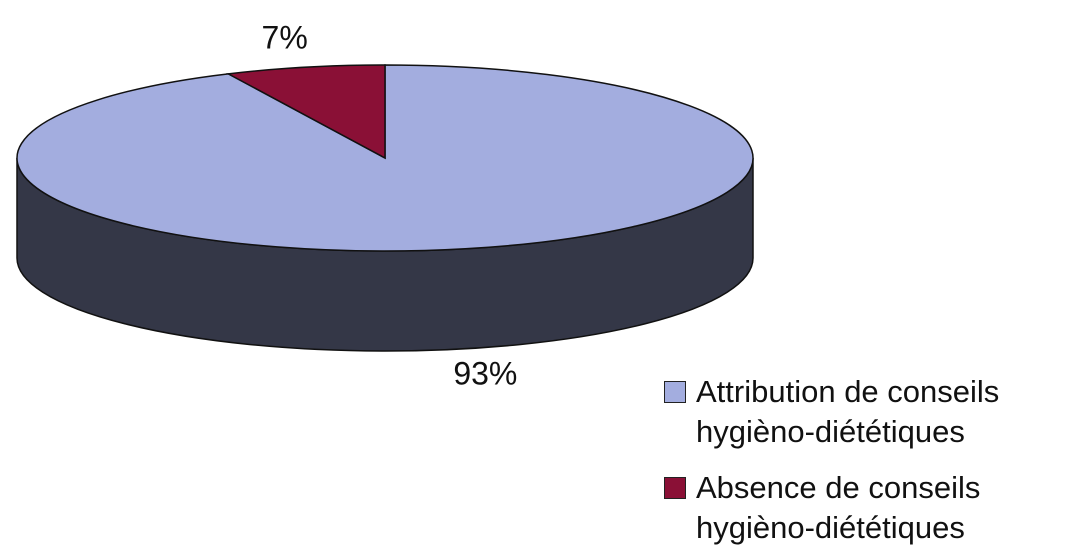 The height and width of the screenshot is (547, 1090). What do you see at coordinates (285, 37) in the screenshot?
I see `data-label: 7%` at bounding box center [285, 37].